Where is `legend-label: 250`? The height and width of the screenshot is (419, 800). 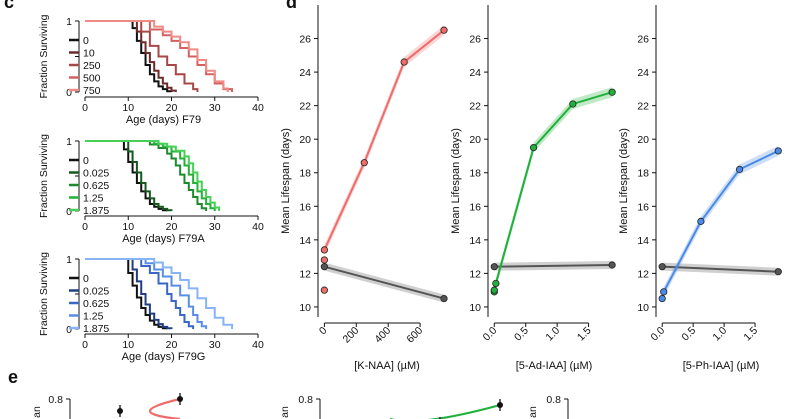 legend-label: 250 is located at coordinates (92, 66).